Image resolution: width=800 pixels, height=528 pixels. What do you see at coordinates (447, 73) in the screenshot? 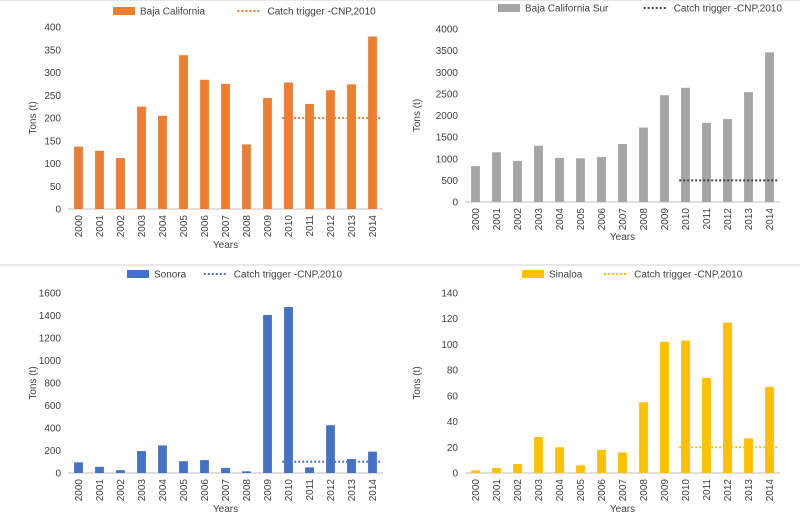
I see `y-tick-label: 3000` at bounding box center [447, 73].